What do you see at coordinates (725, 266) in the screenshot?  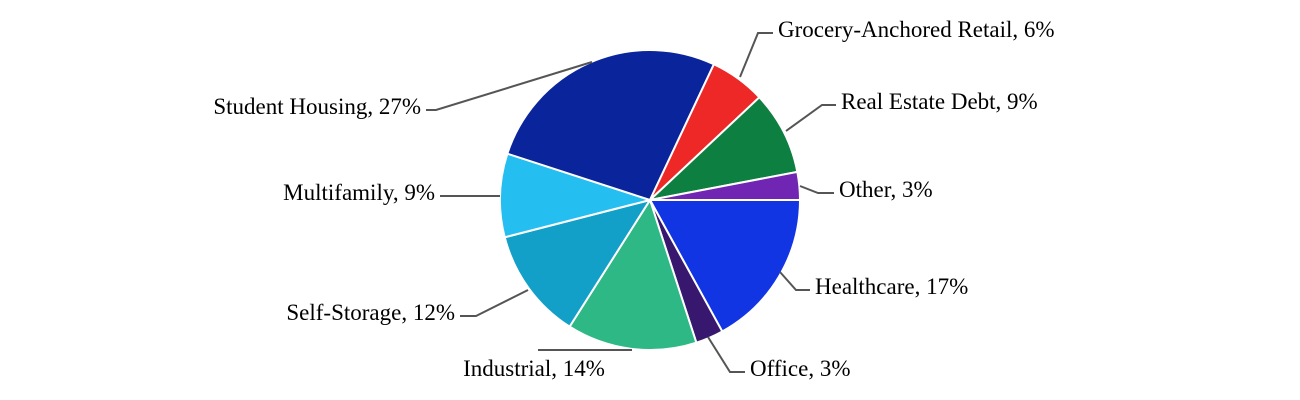 I see `pie-slice-healthcare` at bounding box center [725, 266].